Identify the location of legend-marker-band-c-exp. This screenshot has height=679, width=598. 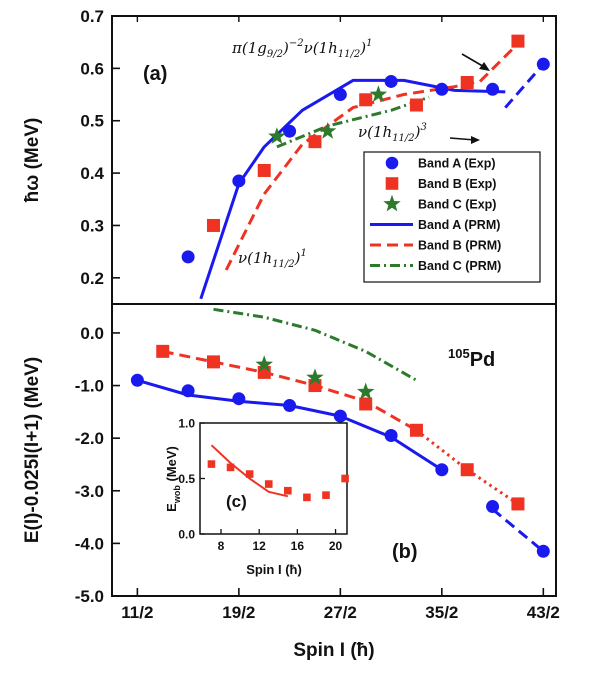
(392, 203).